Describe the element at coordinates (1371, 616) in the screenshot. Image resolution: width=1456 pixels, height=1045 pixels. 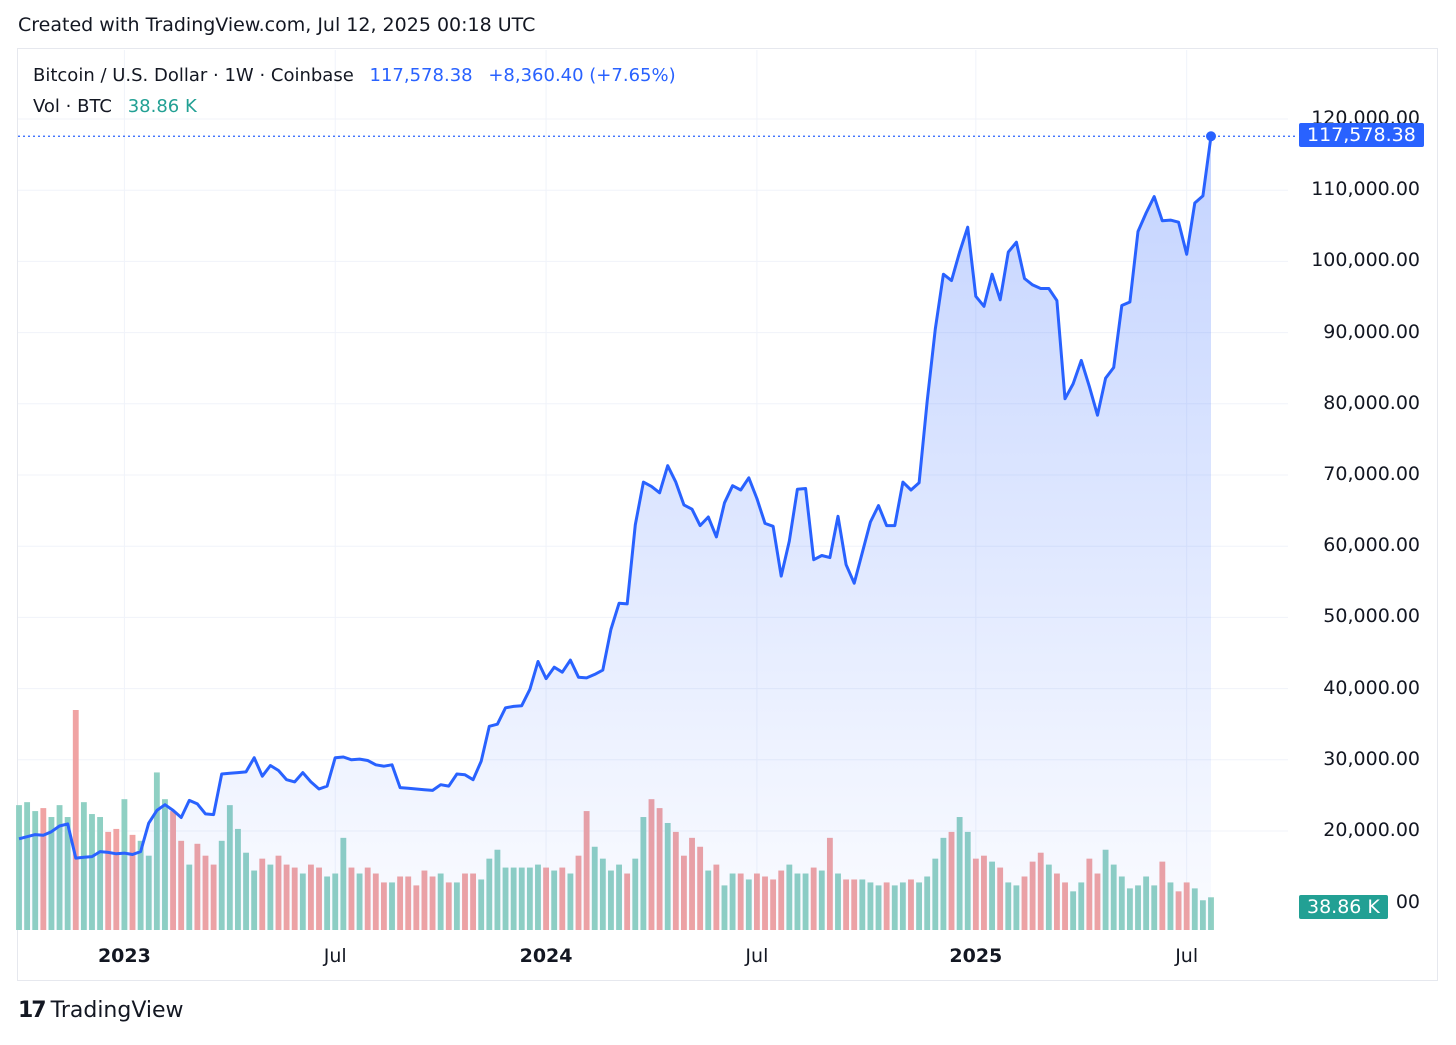
I see `y-tick-label: 50,000.00` at that location.